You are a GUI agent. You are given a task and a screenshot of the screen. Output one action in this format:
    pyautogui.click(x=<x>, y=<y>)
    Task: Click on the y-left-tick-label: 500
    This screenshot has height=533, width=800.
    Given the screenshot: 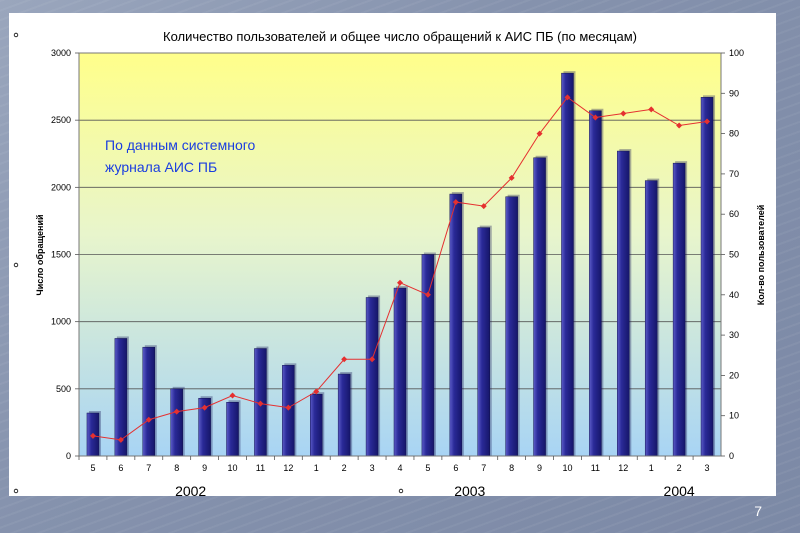 What is the action you would take?
    pyautogui.click(x=63, y=389)
    